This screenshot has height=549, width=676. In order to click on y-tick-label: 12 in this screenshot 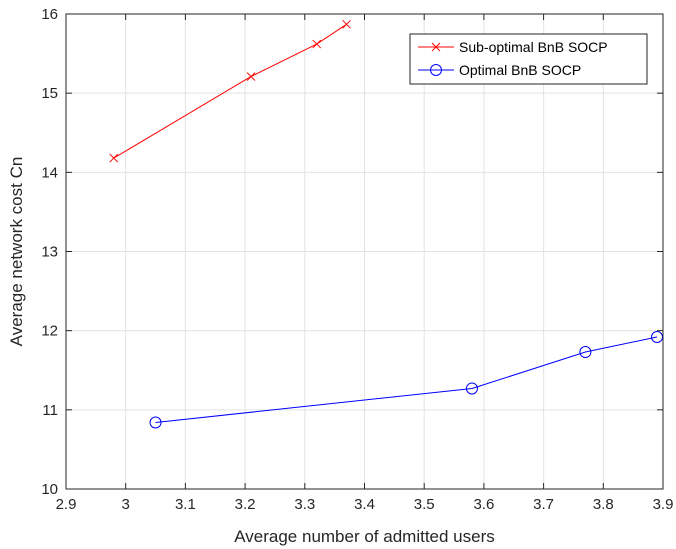, I will do `click(49, 331)`.